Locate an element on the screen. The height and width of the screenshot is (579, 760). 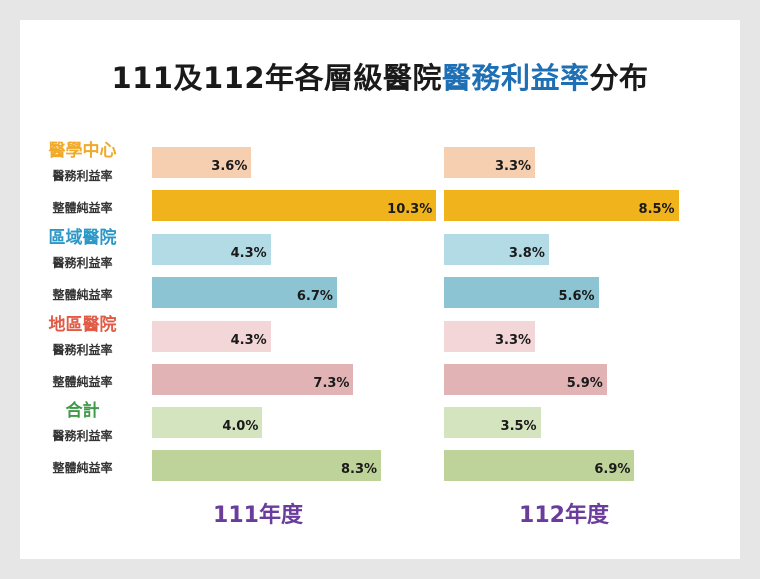
group-label-3: 合計 is located at coordinates (82, 411).